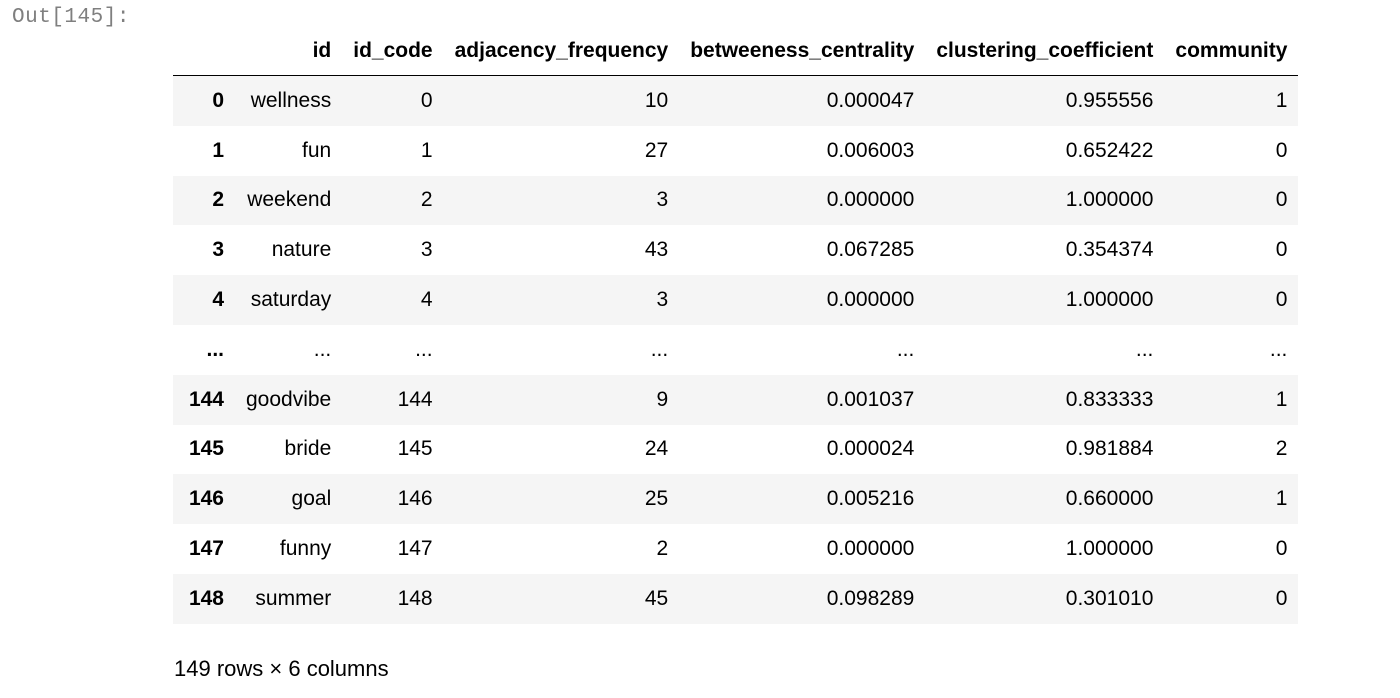 The image size is (1400, 698). Describe the element at coordinates (1109, 150) in the screenshot. I see `cell-clustering-coefficient: 0.652422` at that location.